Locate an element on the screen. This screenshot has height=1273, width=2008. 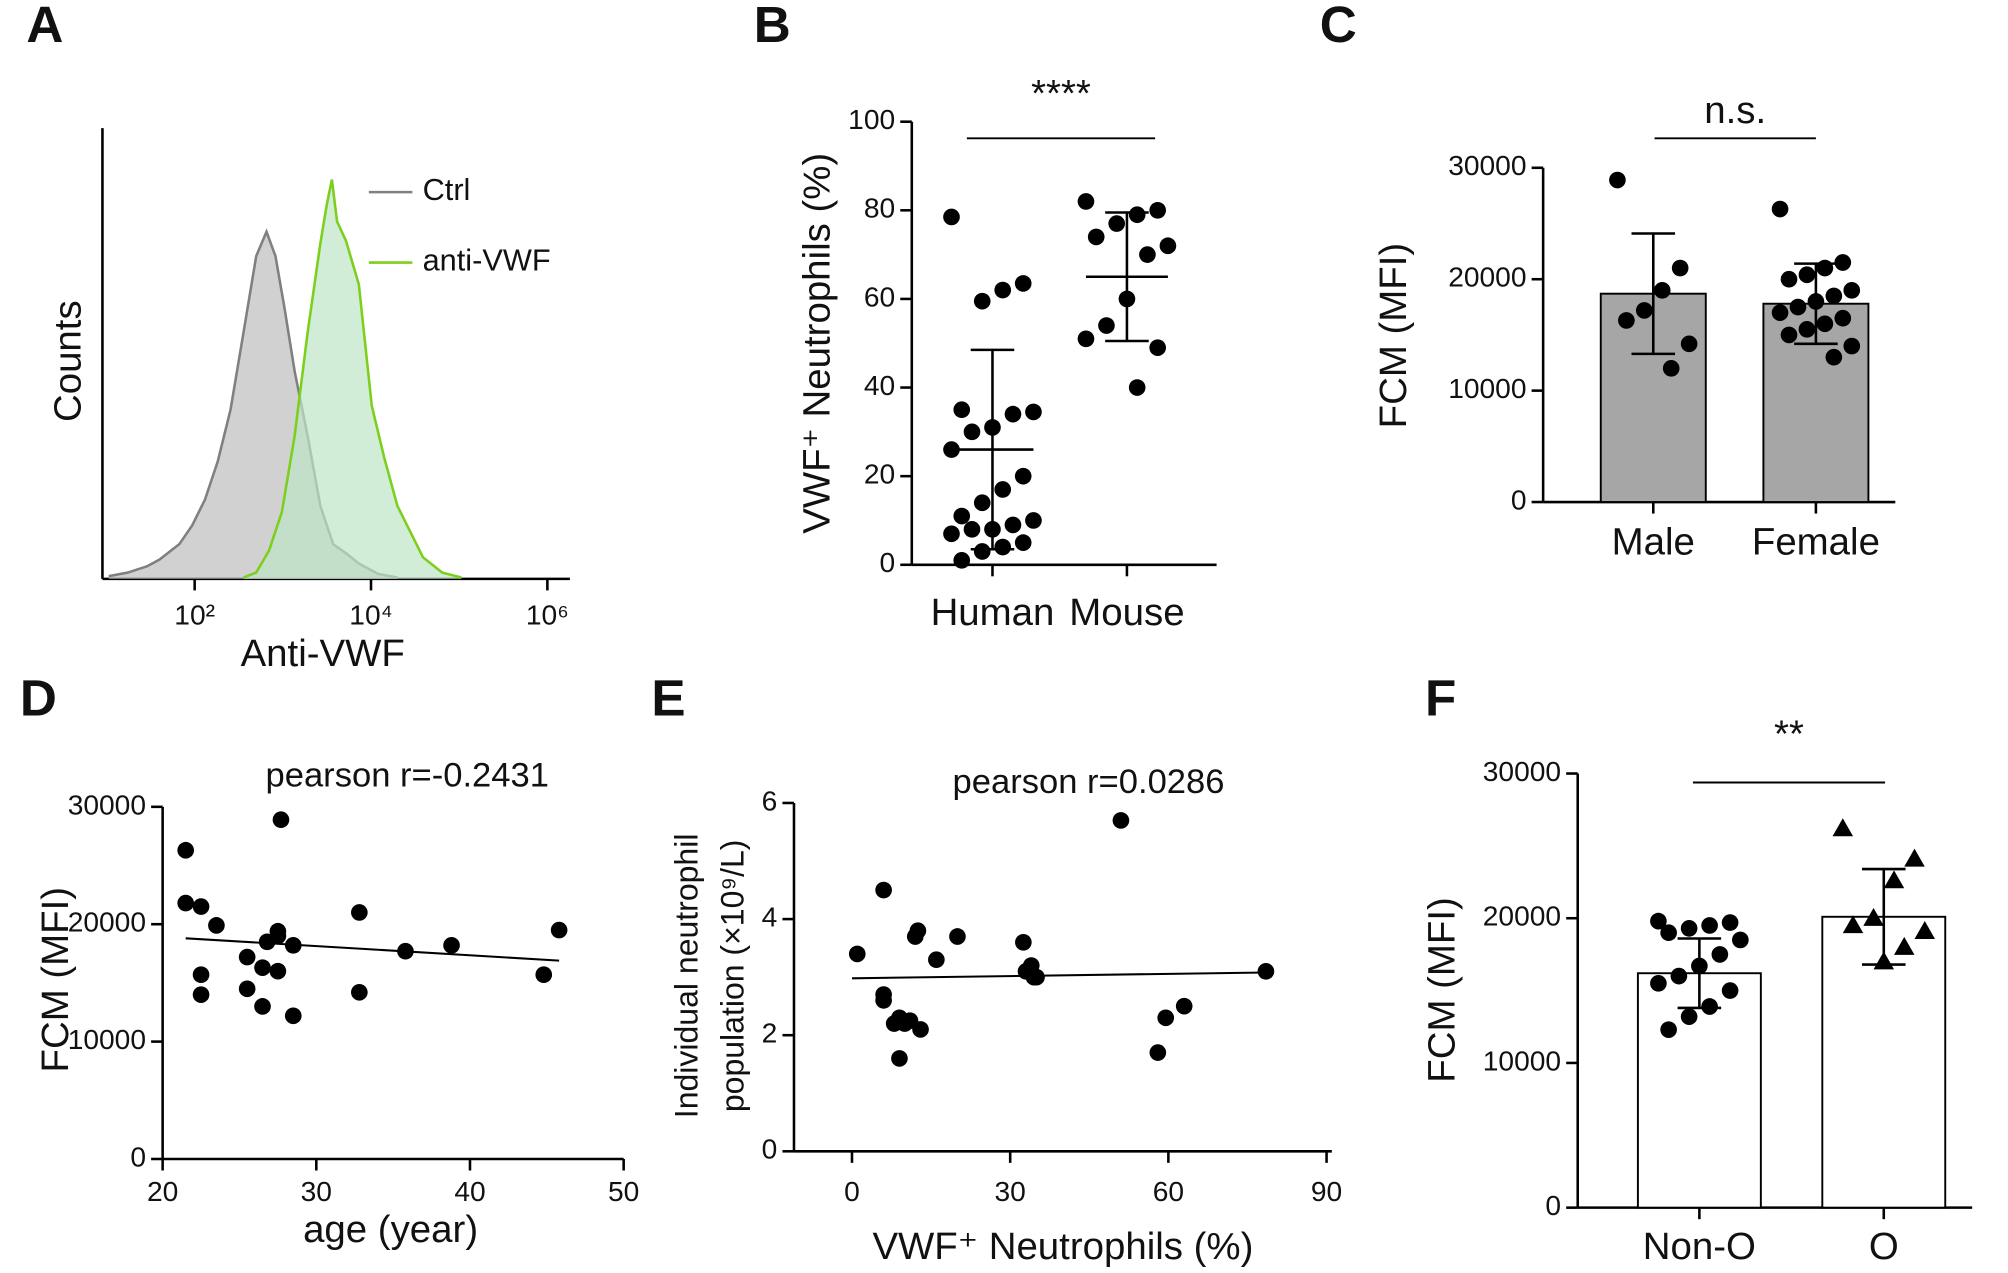
x-tick-label: Mouse is located at coordinates (1126, 612).